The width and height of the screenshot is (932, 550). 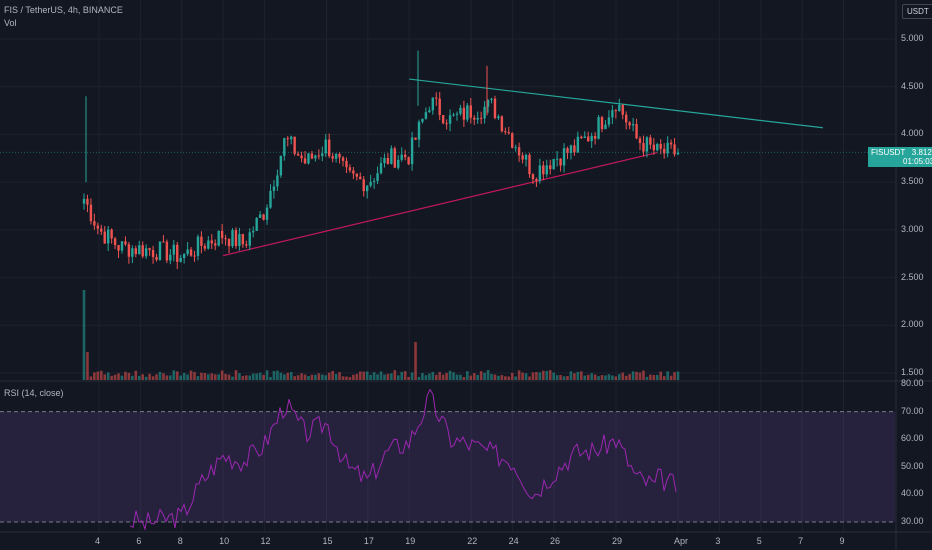 What do you see at coordinates (368, 541) in the screenshot?
I see `time-tick-label: 17` at bounding box center [368, 541].